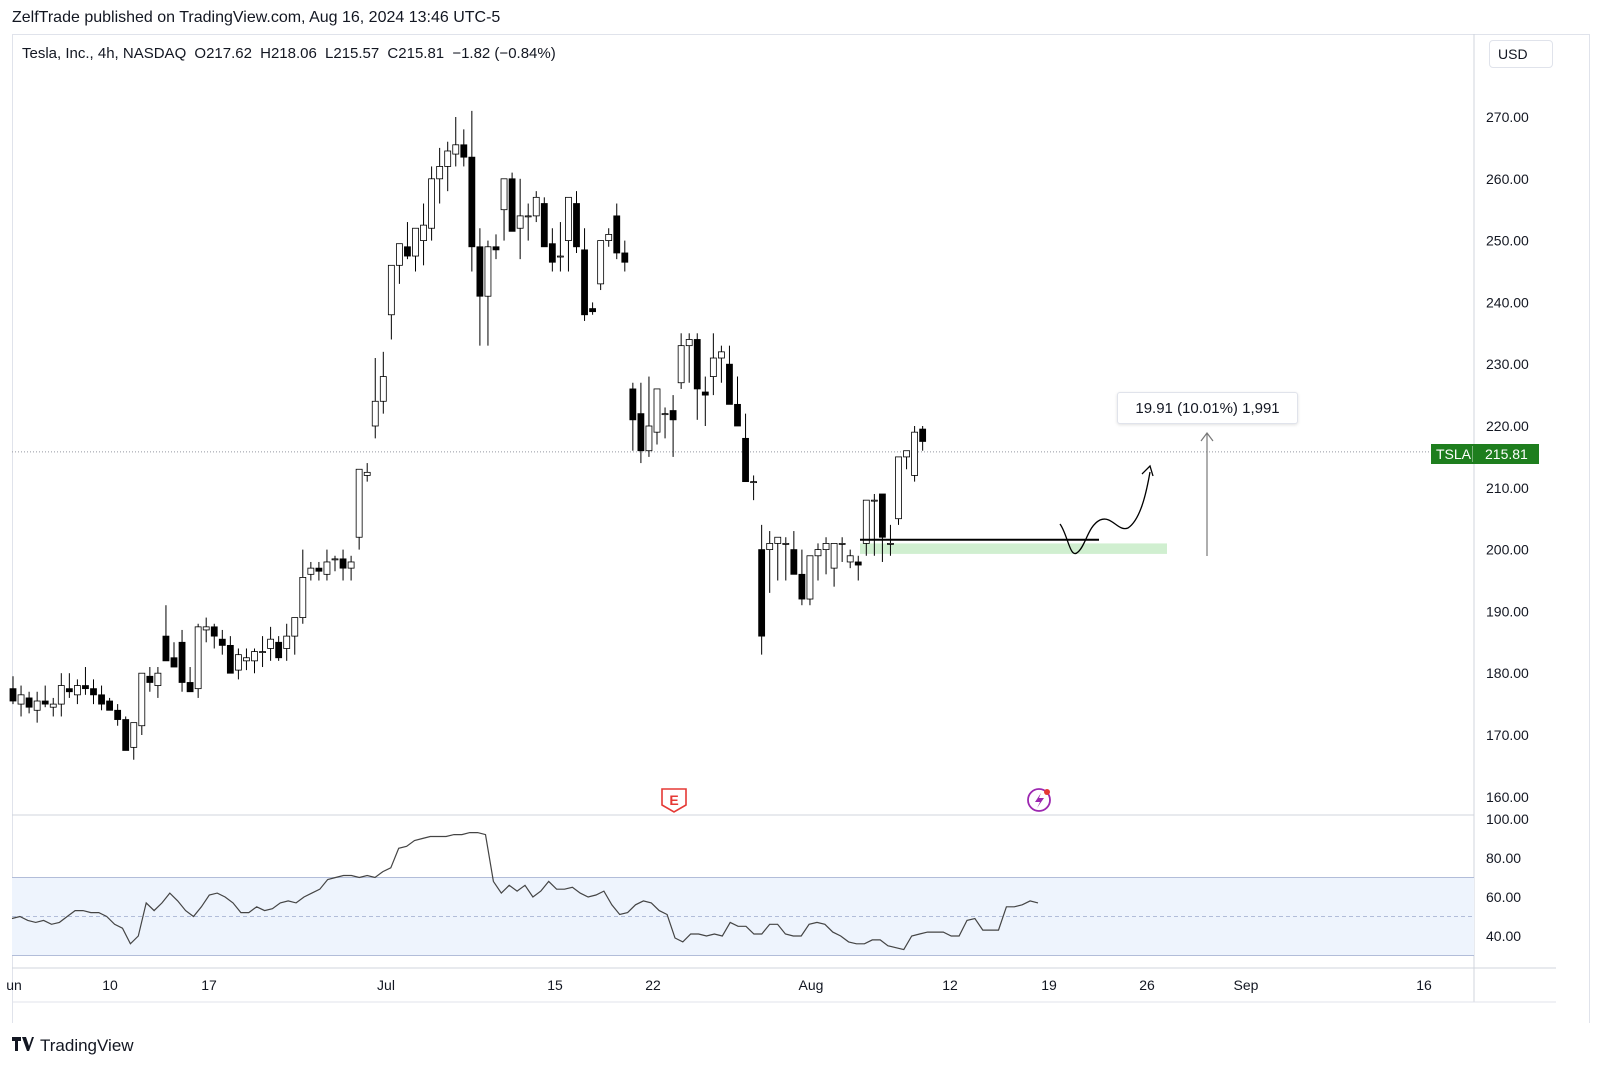  What do you see at coordinates (1521, 54) in the screenshot?
I see `currency-button: USD` at bounding box center [1521, 54].